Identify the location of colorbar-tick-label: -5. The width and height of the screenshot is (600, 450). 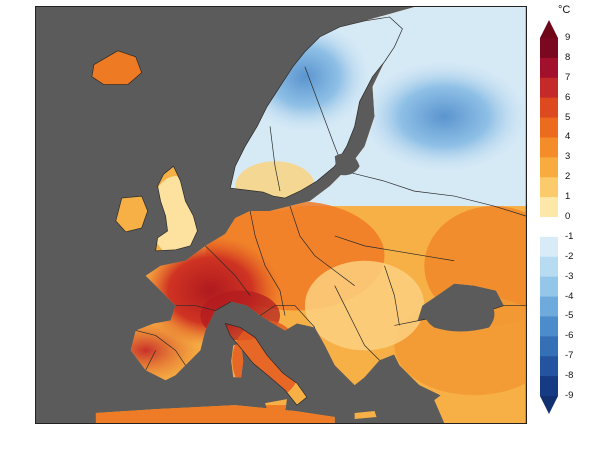
(569, 316).